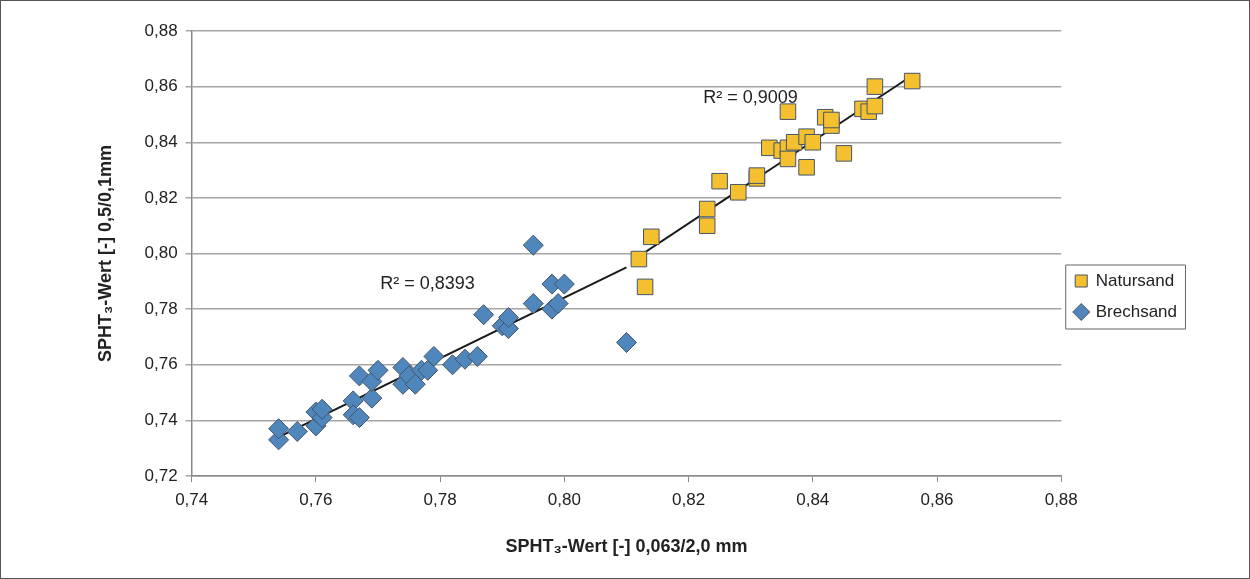 This screenshot has width=1250, height=579. Describe the element at coordinates (1135, 280) in the screenshot. I see `legend-label: Natursand` at that location.